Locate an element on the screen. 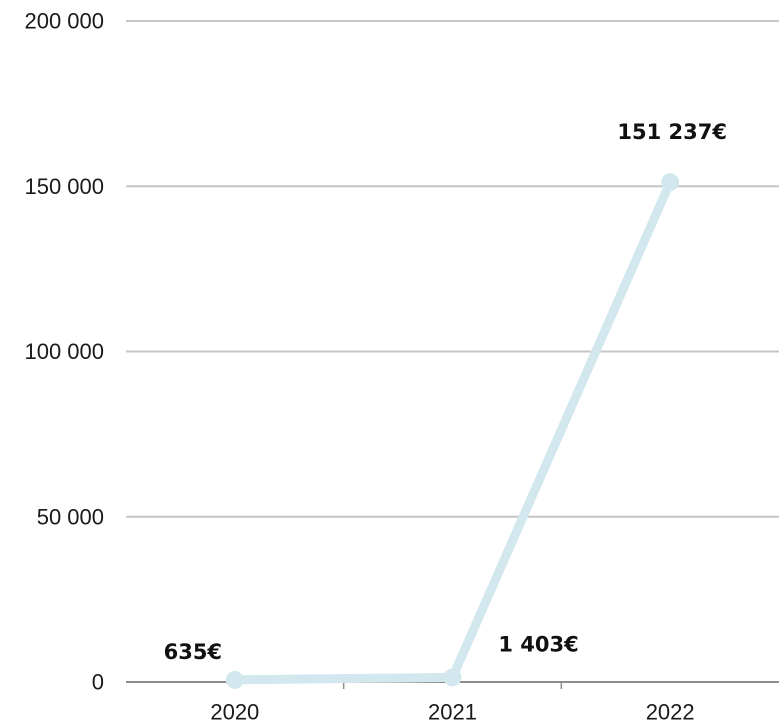 The image size is (779, 722). data-label: 635€ is located at coordinates (193, 652).